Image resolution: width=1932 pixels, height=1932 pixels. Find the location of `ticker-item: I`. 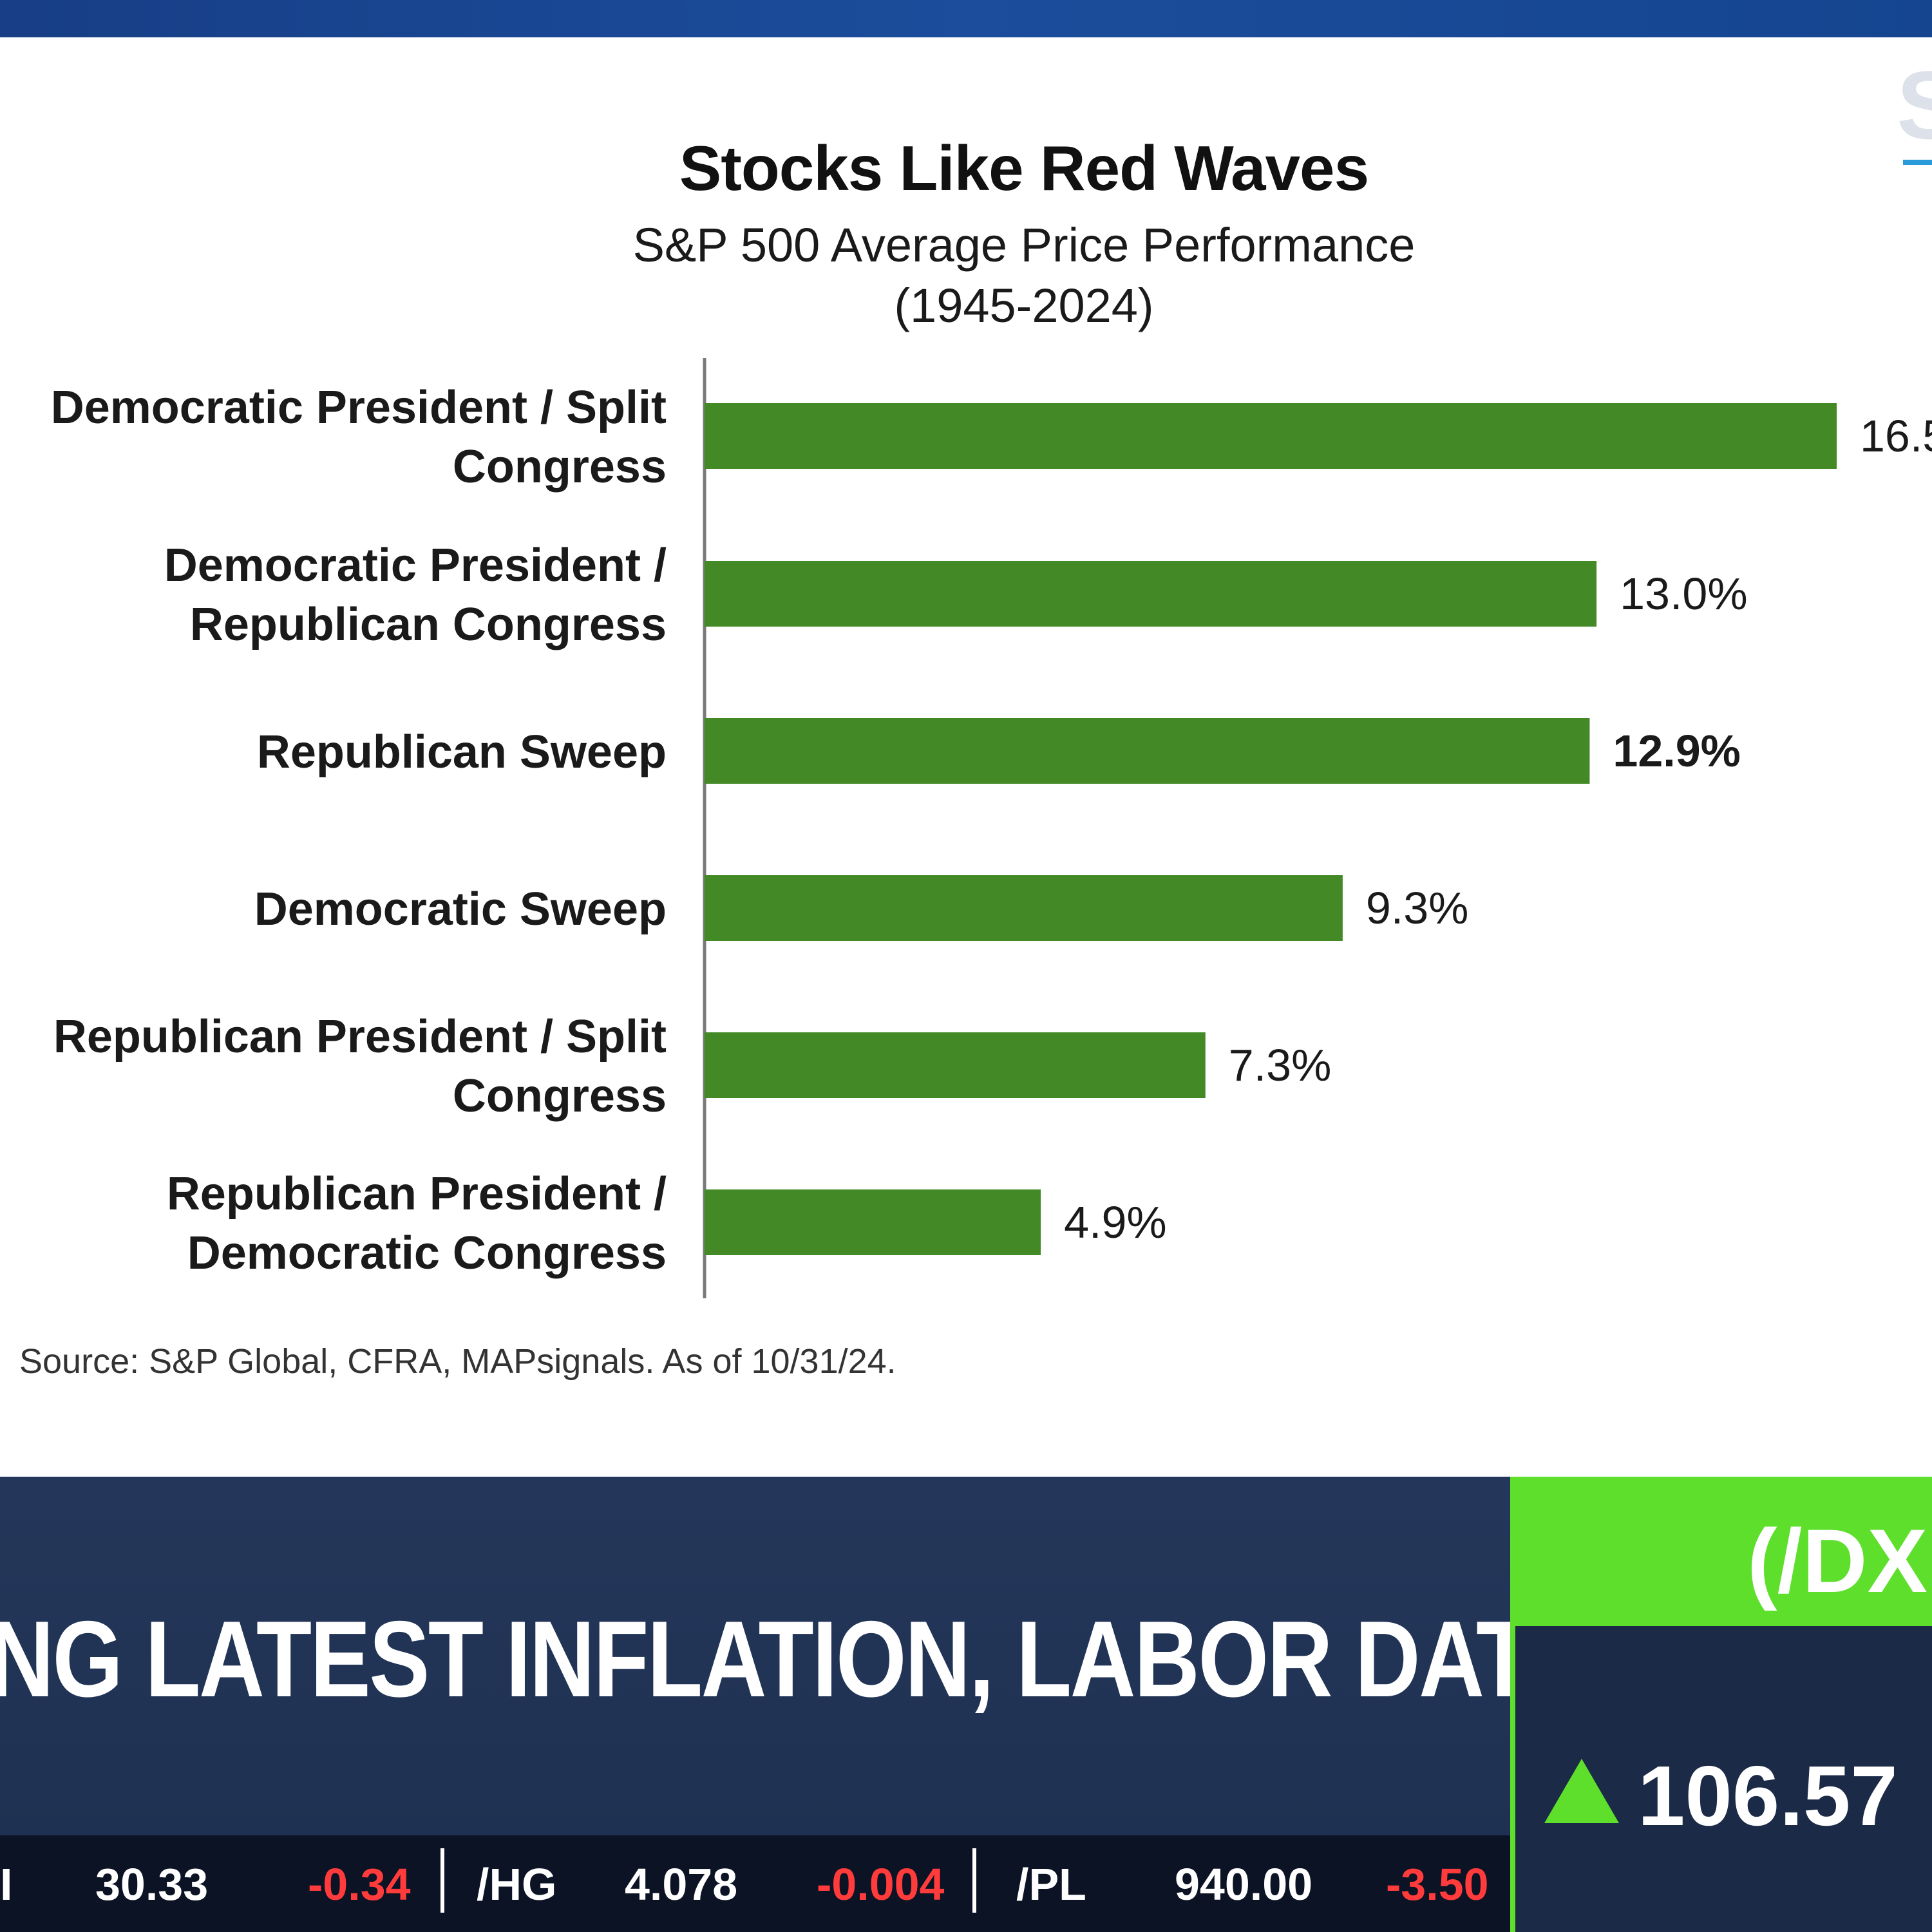

ticker-item: I is located at coordinates (6, 1884).